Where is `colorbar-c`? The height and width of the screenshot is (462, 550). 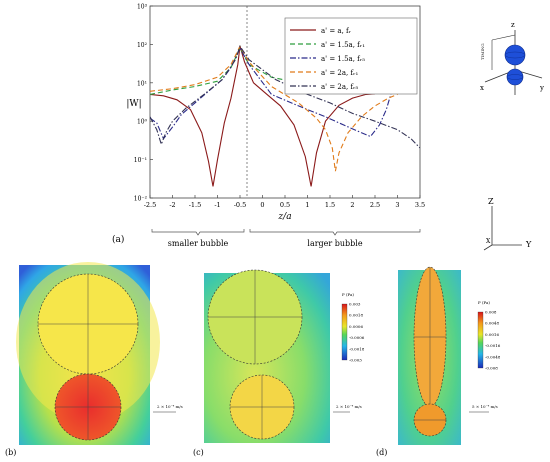
colorbar-c is located at coordinates (344, 332).